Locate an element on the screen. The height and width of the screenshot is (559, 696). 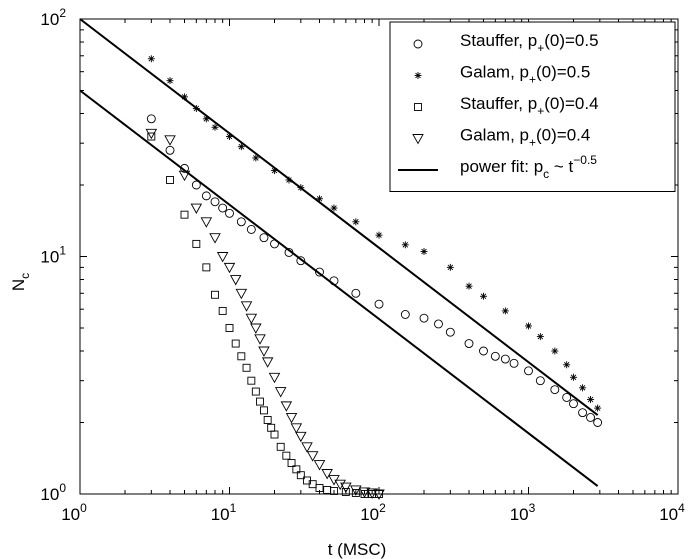
legend-entry: Stauffer, p+(0)=0.4 is located at coordinates (506, 106).